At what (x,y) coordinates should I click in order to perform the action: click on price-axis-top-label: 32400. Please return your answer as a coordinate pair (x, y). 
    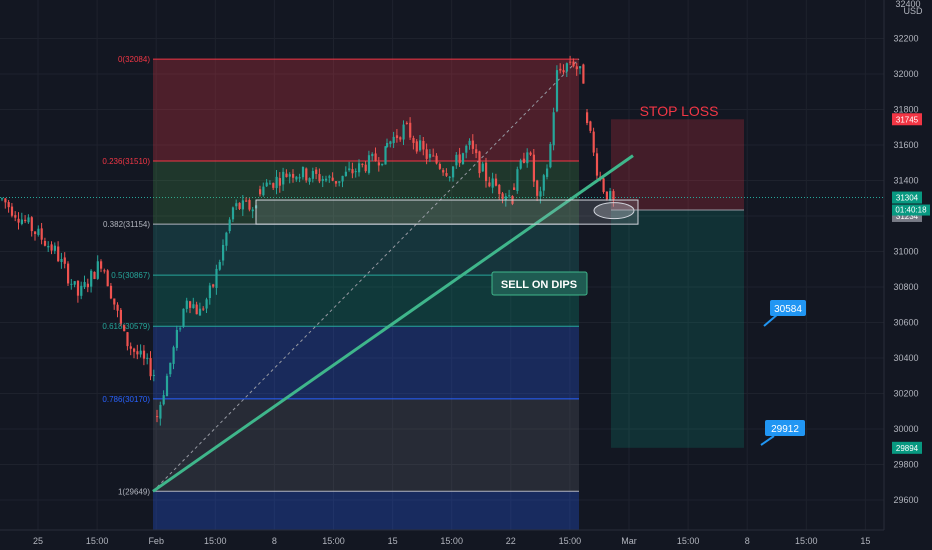
    Looking at the image, I should click on (907, 4).